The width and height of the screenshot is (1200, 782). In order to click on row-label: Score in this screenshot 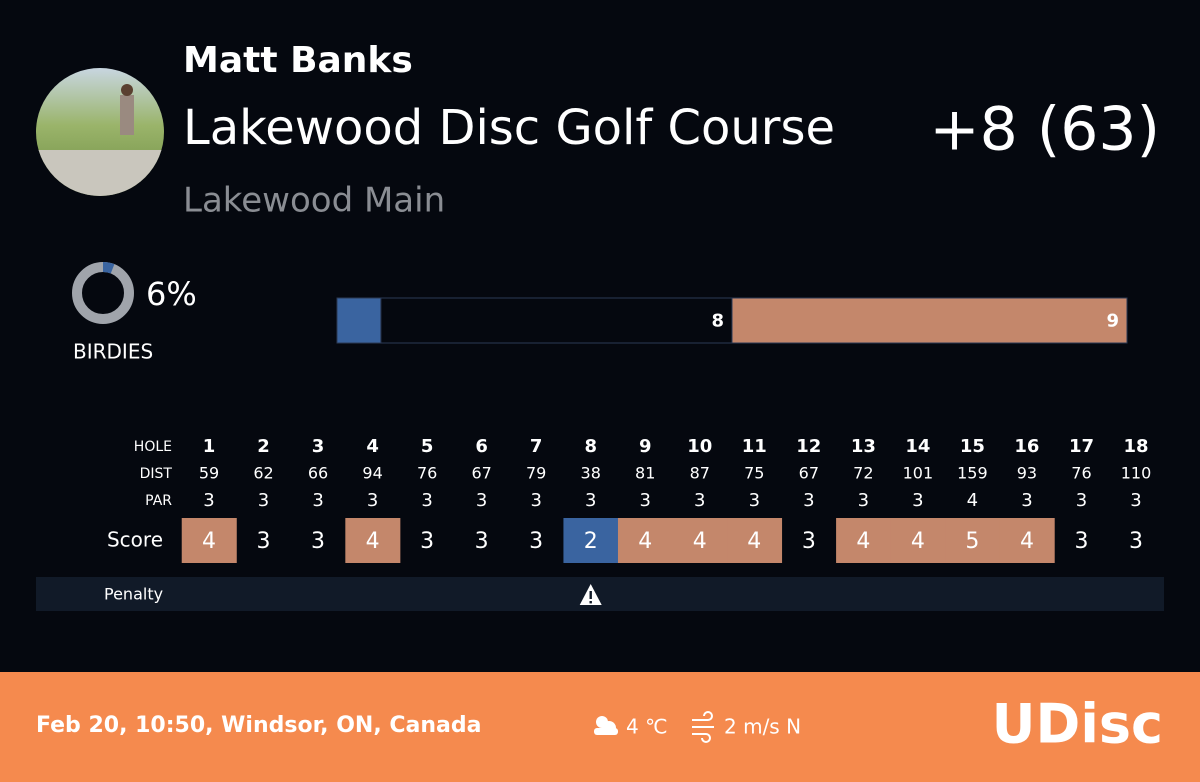, I will do `click(135, 540)`.